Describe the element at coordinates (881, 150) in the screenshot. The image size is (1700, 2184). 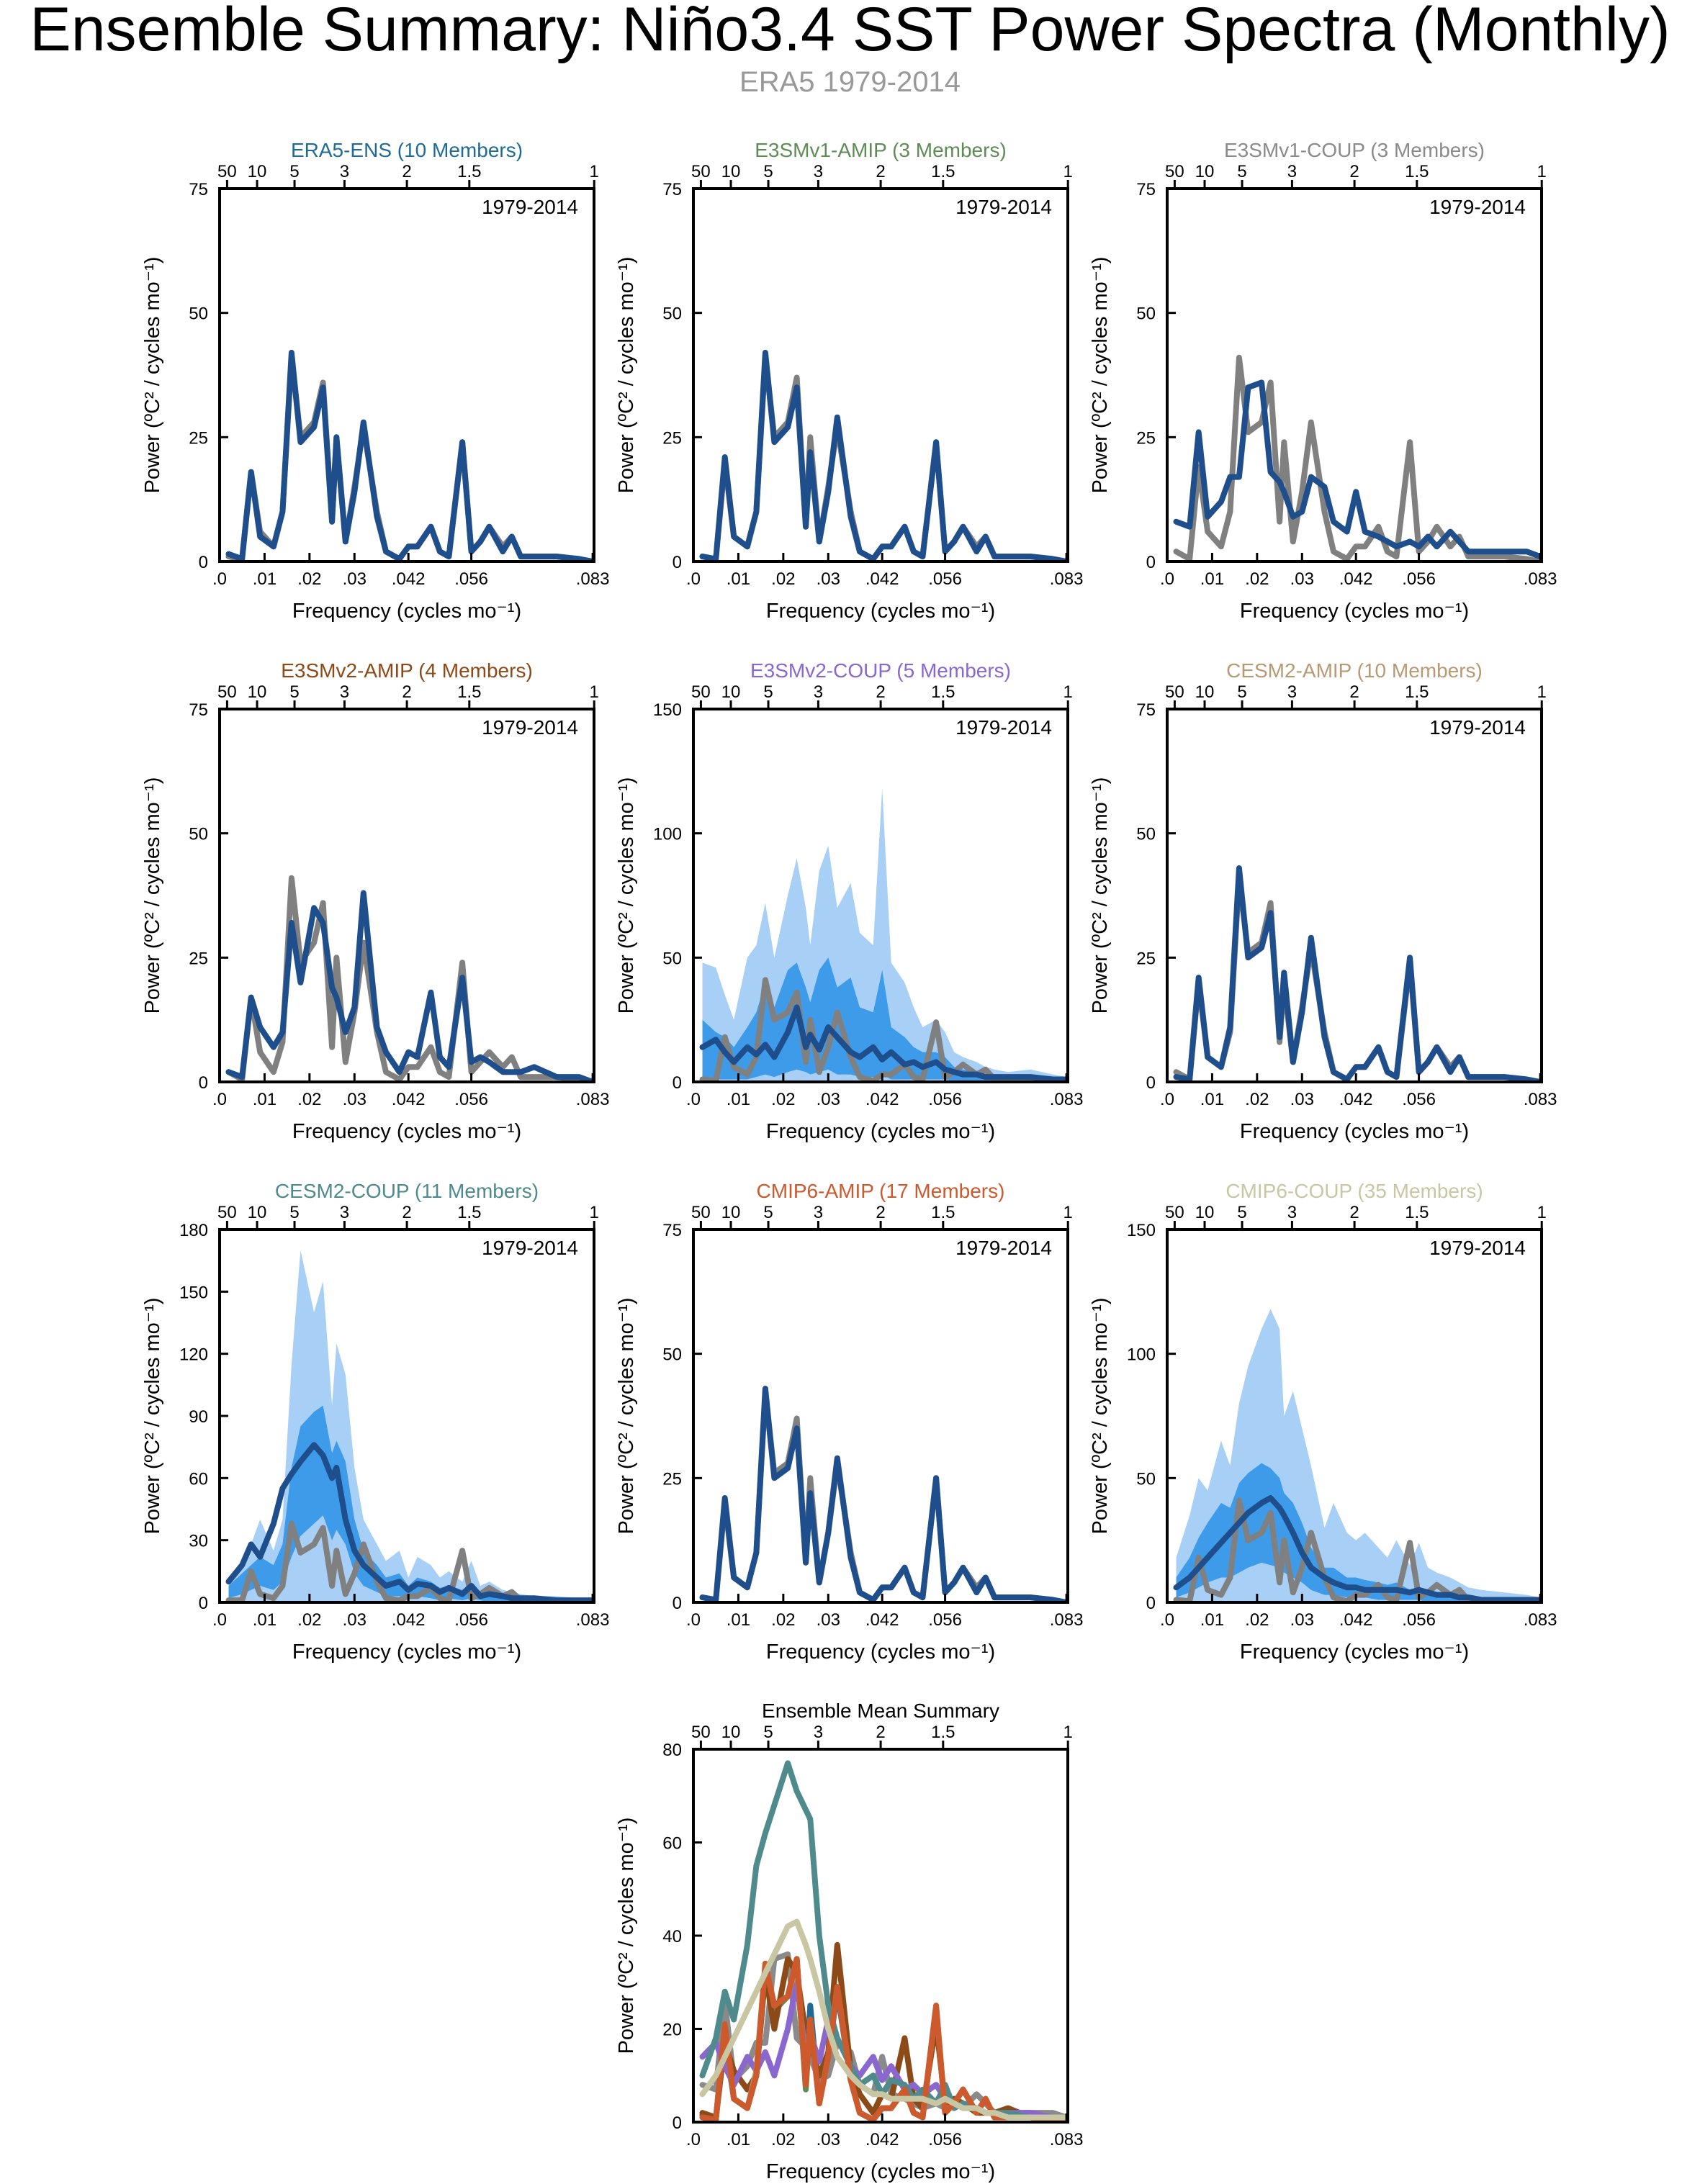
I see `panel-title: E3SMv1-AMIP (3 Members)` at that location.